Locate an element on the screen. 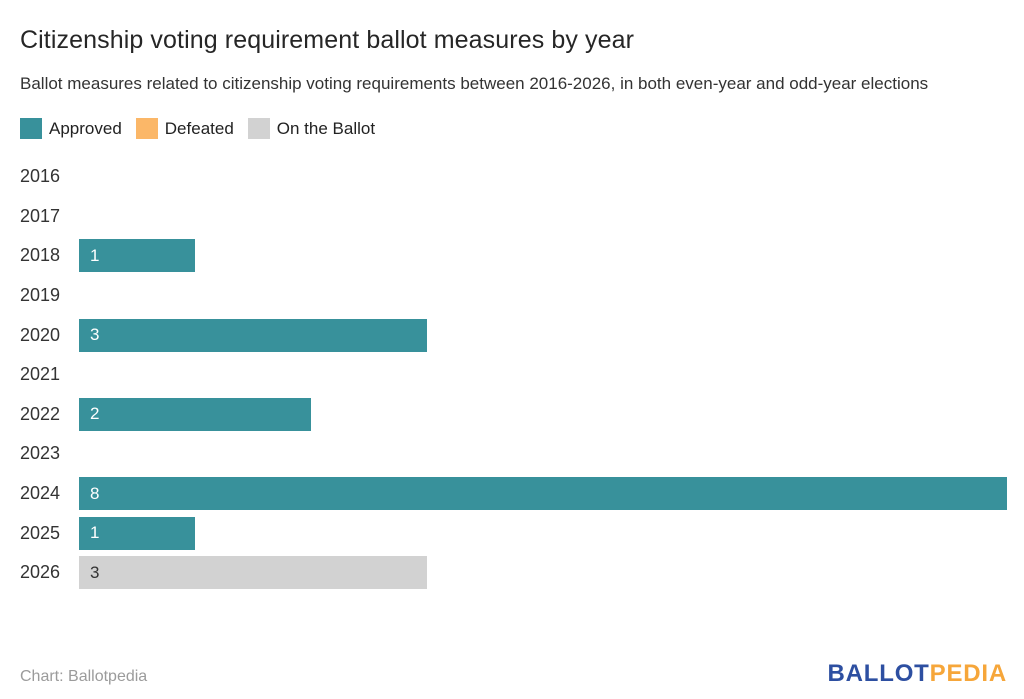 Image resolution: width=1024 pixels, height=699 pixels. year-label: 2016 is located at coordinates (40, 176).